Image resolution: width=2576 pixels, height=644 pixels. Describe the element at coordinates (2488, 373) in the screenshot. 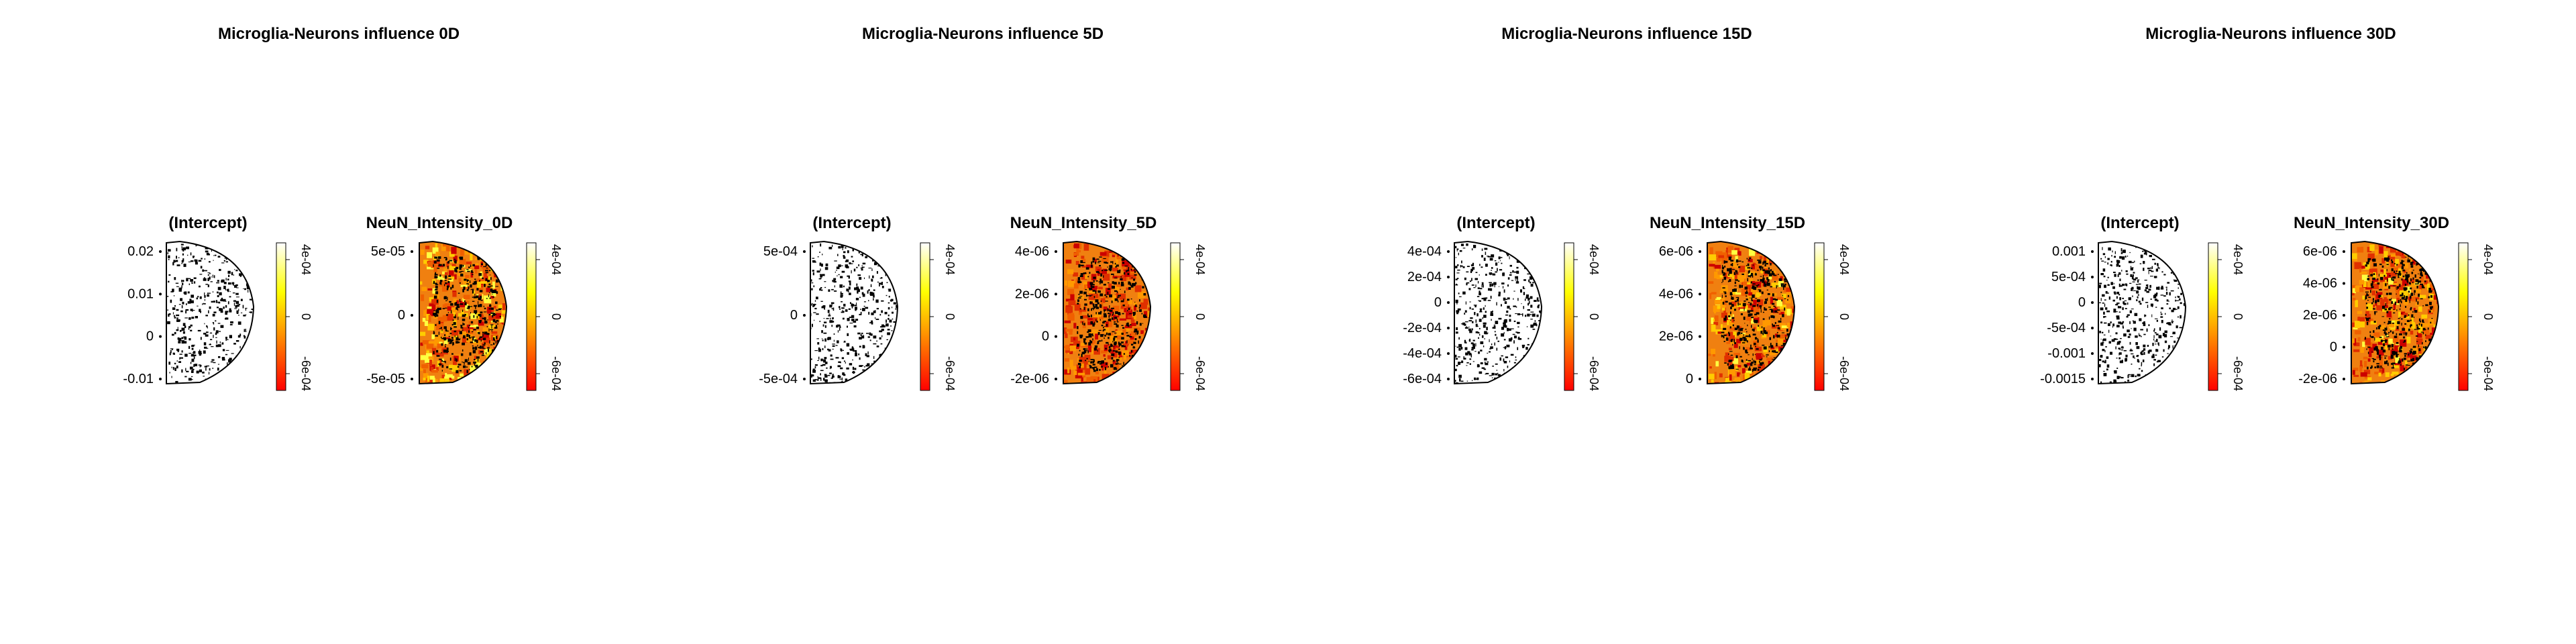

I see `section-3-neun-colorbar-tick-label: -6e-04` at that location.